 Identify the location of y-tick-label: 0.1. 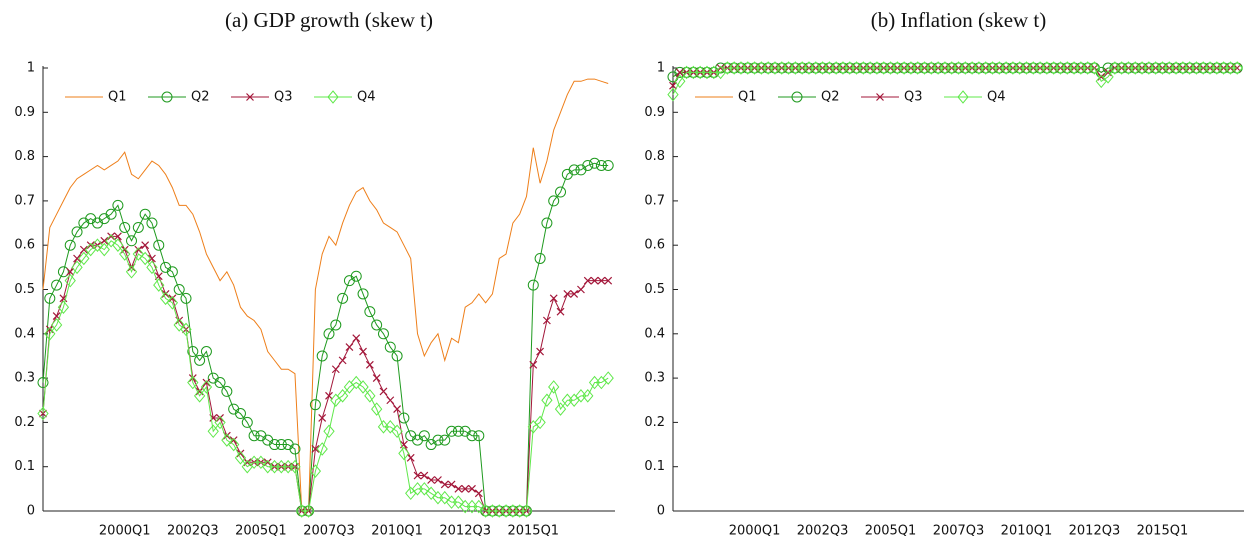
(24, 466).